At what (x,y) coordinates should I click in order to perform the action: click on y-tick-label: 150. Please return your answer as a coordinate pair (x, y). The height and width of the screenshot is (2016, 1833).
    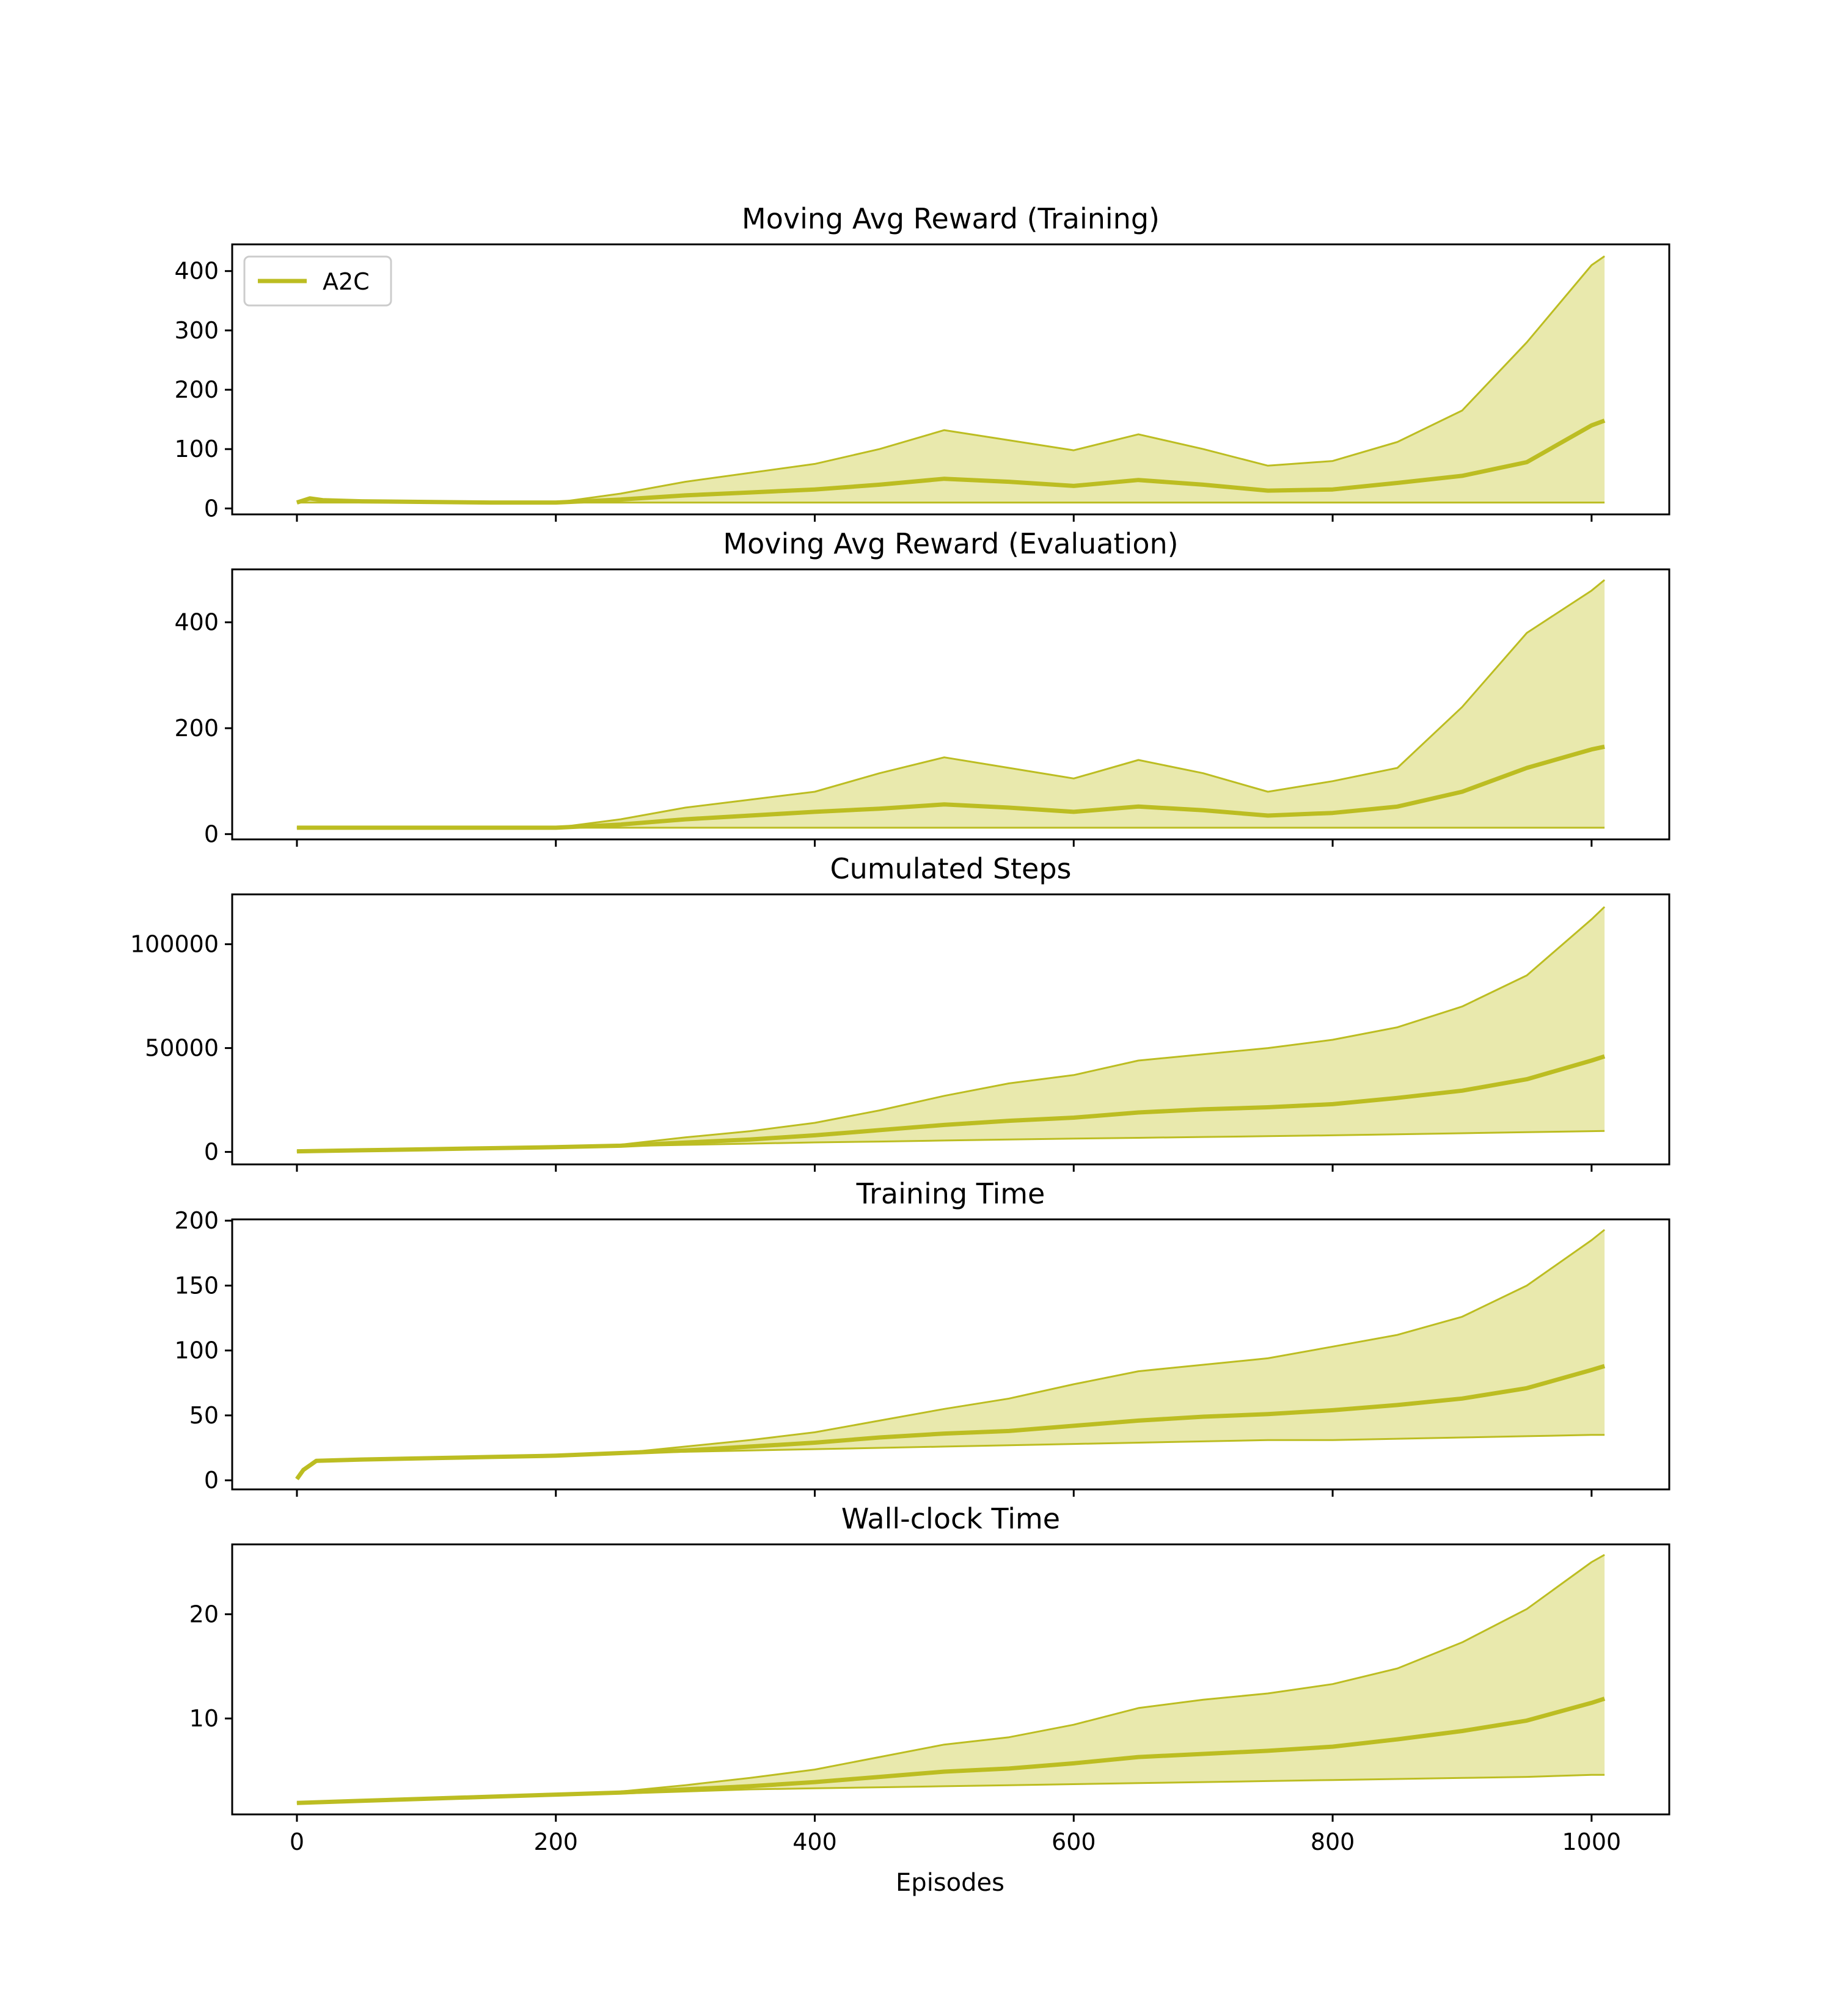
    Looking at the image, I should click on (196, 1286).